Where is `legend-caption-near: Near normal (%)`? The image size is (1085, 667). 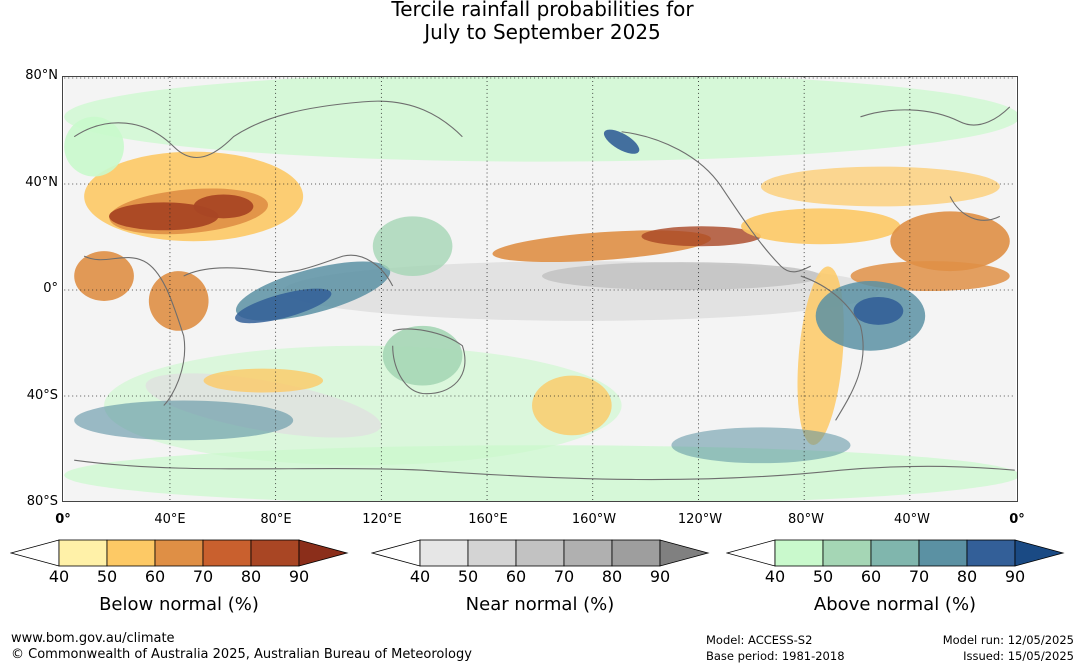 legend-caption-near: Near normal (%) is located at coordinates (540, 604).